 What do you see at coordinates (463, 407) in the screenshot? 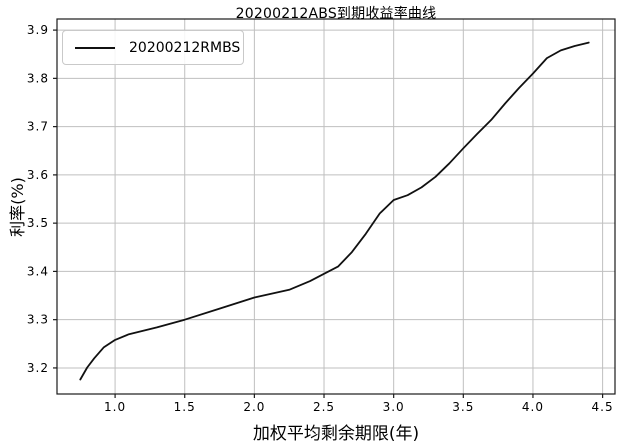
I see `x-tick-label: 3.5` at bounding box center [463, 407].